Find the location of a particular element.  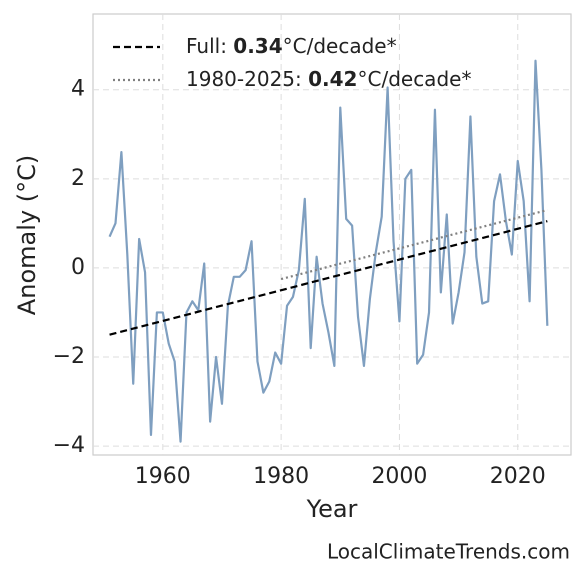

x-tick-label: 1960 is located at coordinates (163, 476).